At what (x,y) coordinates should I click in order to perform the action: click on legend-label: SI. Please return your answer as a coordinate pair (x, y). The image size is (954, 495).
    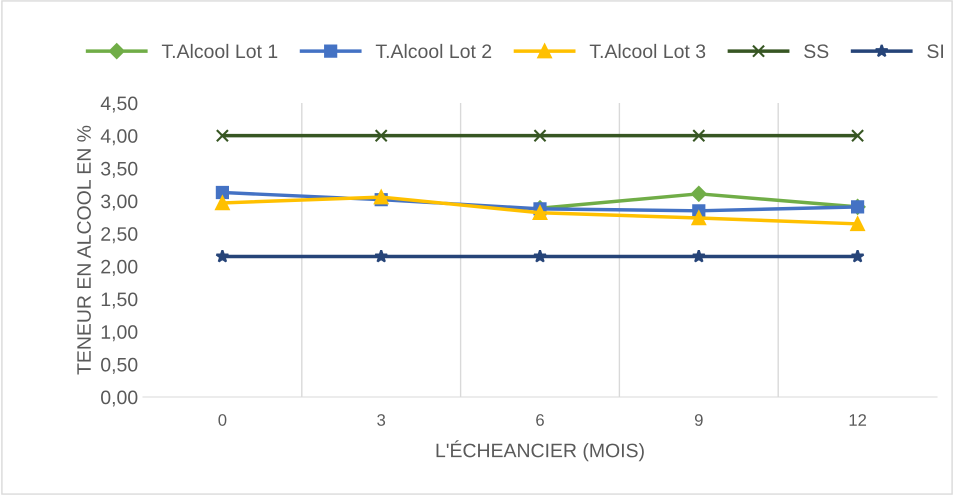
    Looking at the image, I should click on (935, 51).